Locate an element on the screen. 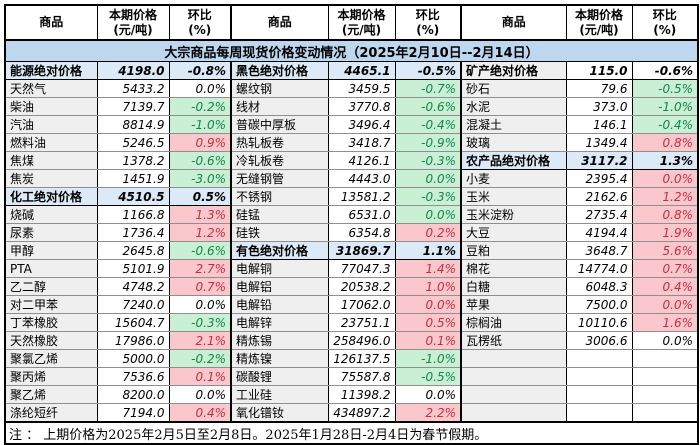 The image size is (700, 445). price-cell: 373.0 is located at coordinates (598, 106).